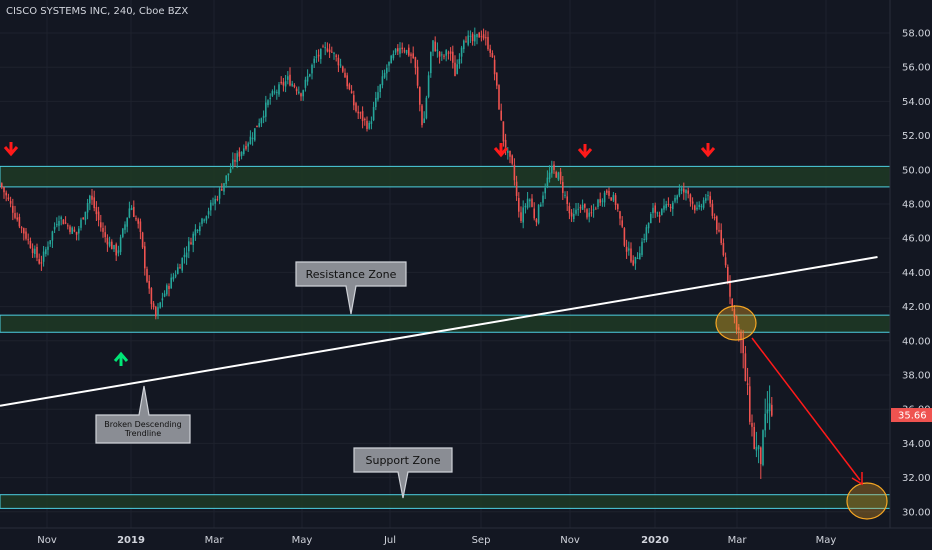  I want to click on price-tick-label: 50.00, so click(916, 170).